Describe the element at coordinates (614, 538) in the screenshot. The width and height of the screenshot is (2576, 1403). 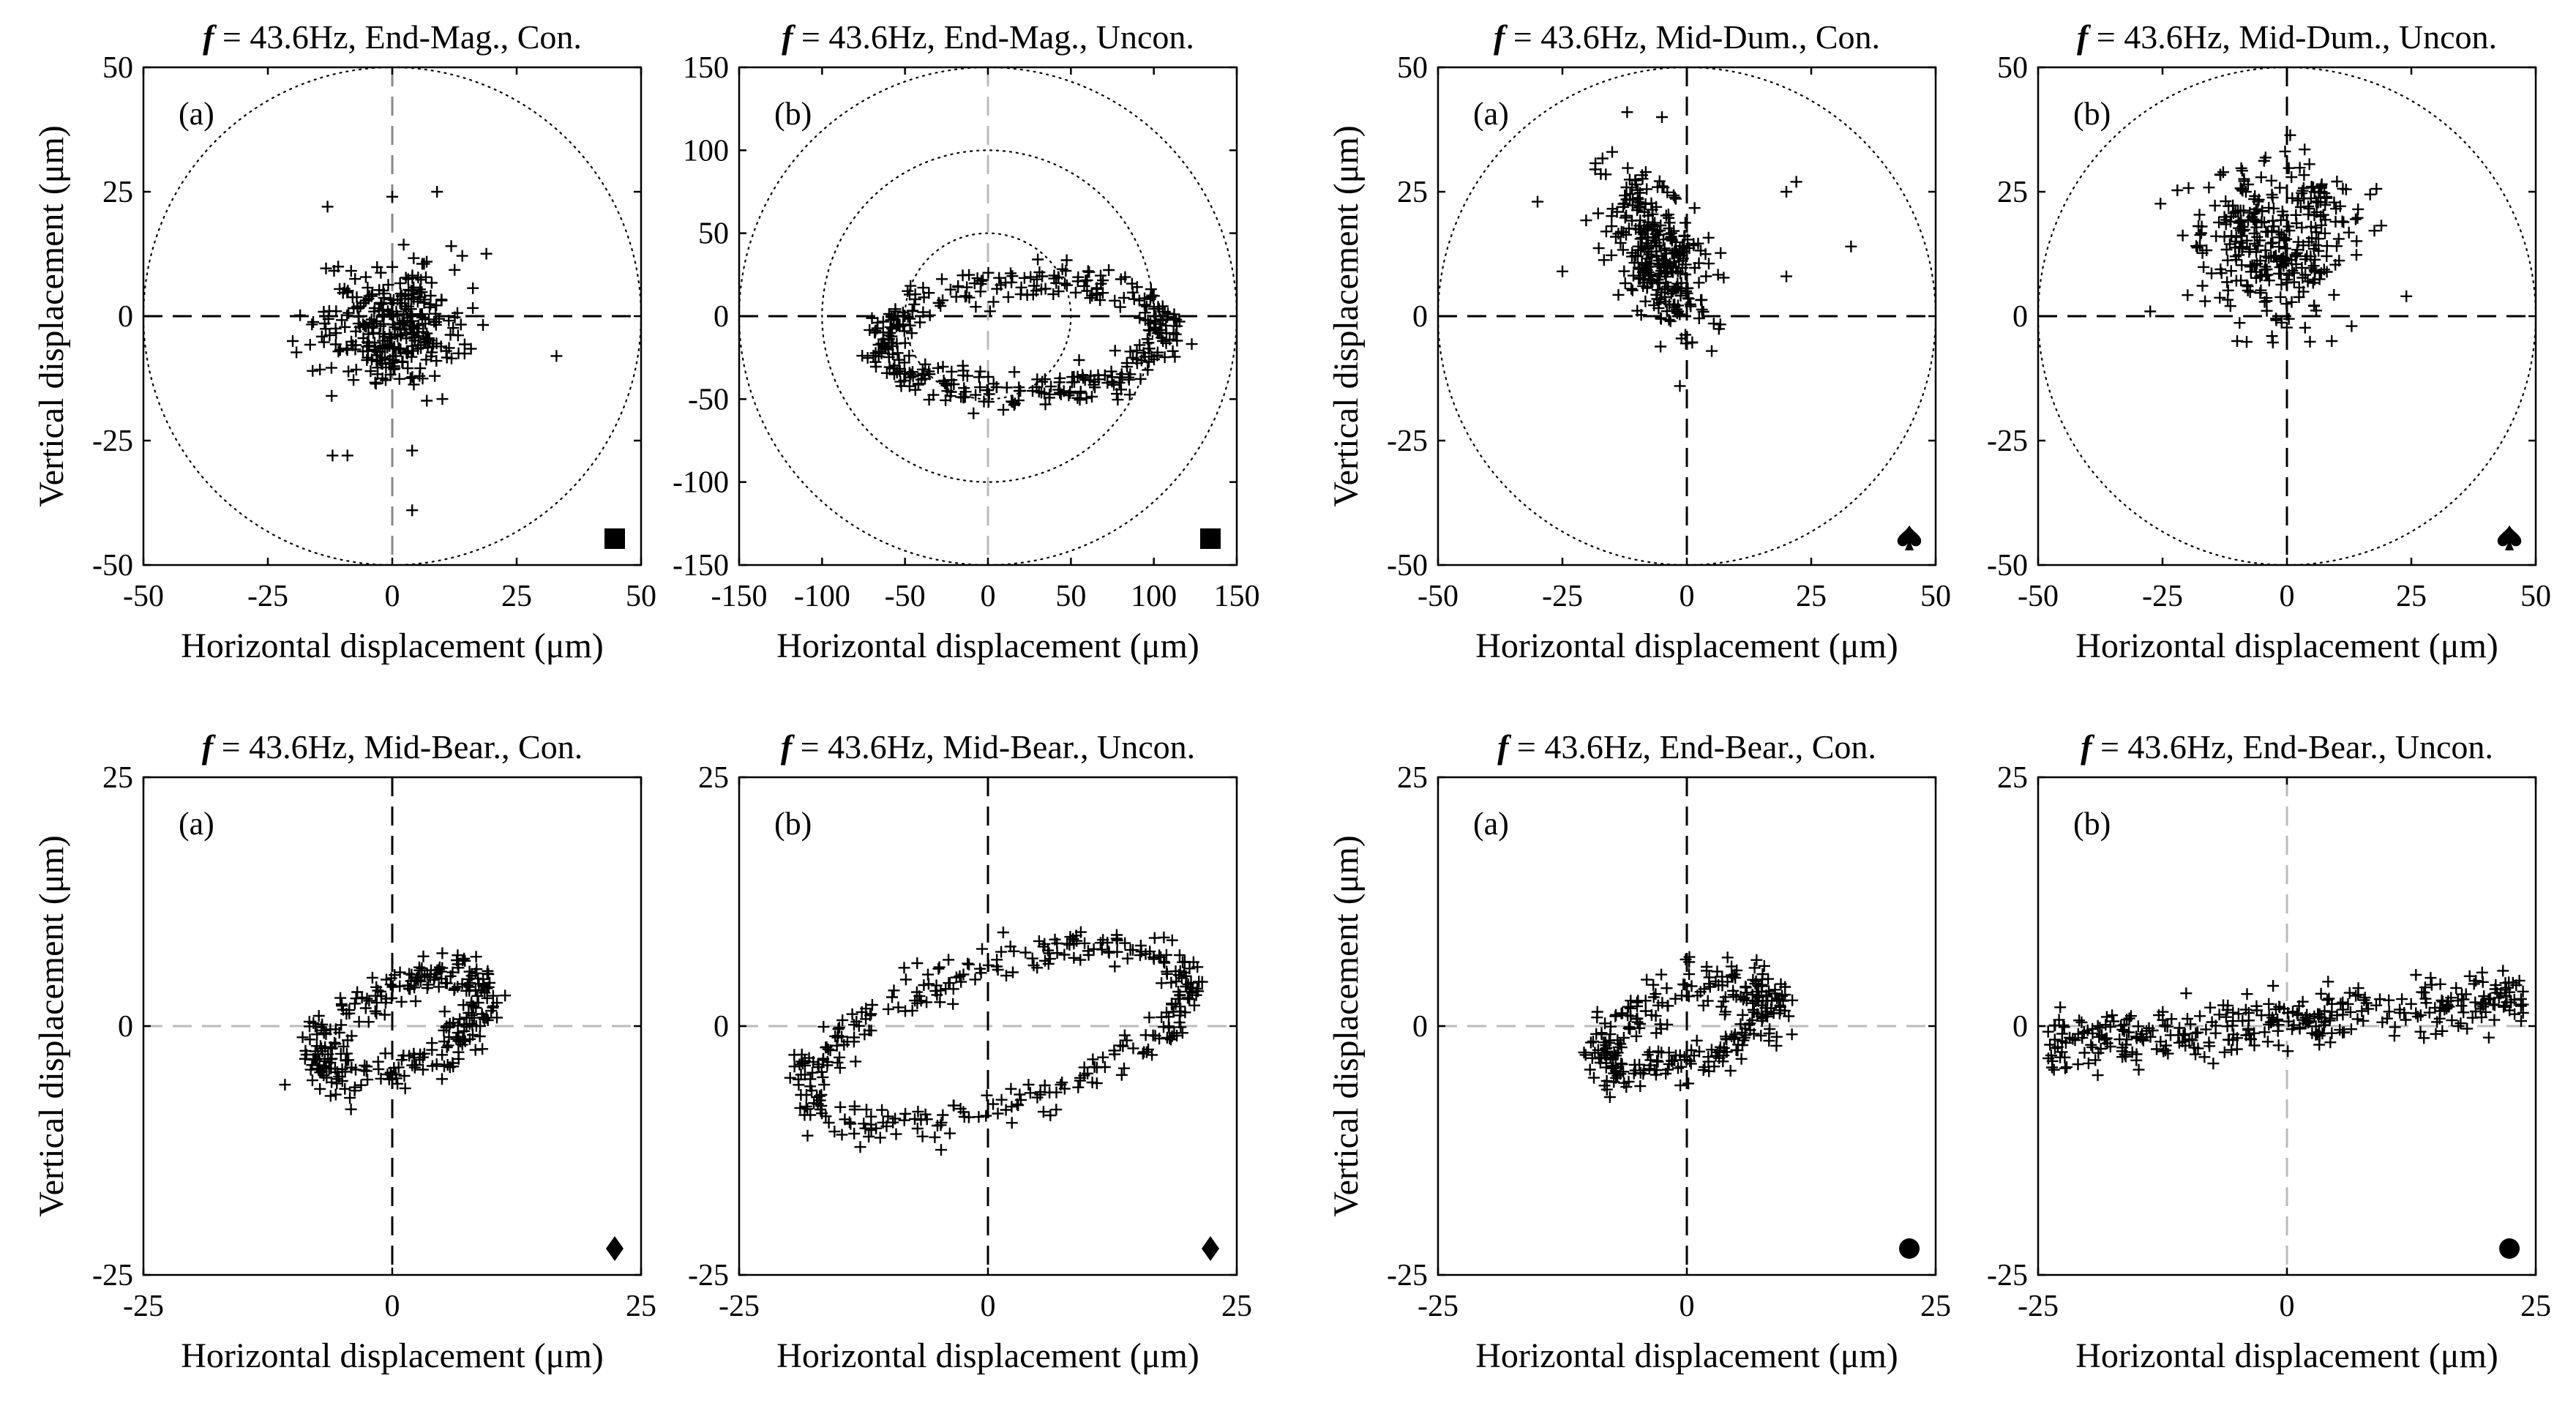
I see `panel-marker-square-icon` at that location.